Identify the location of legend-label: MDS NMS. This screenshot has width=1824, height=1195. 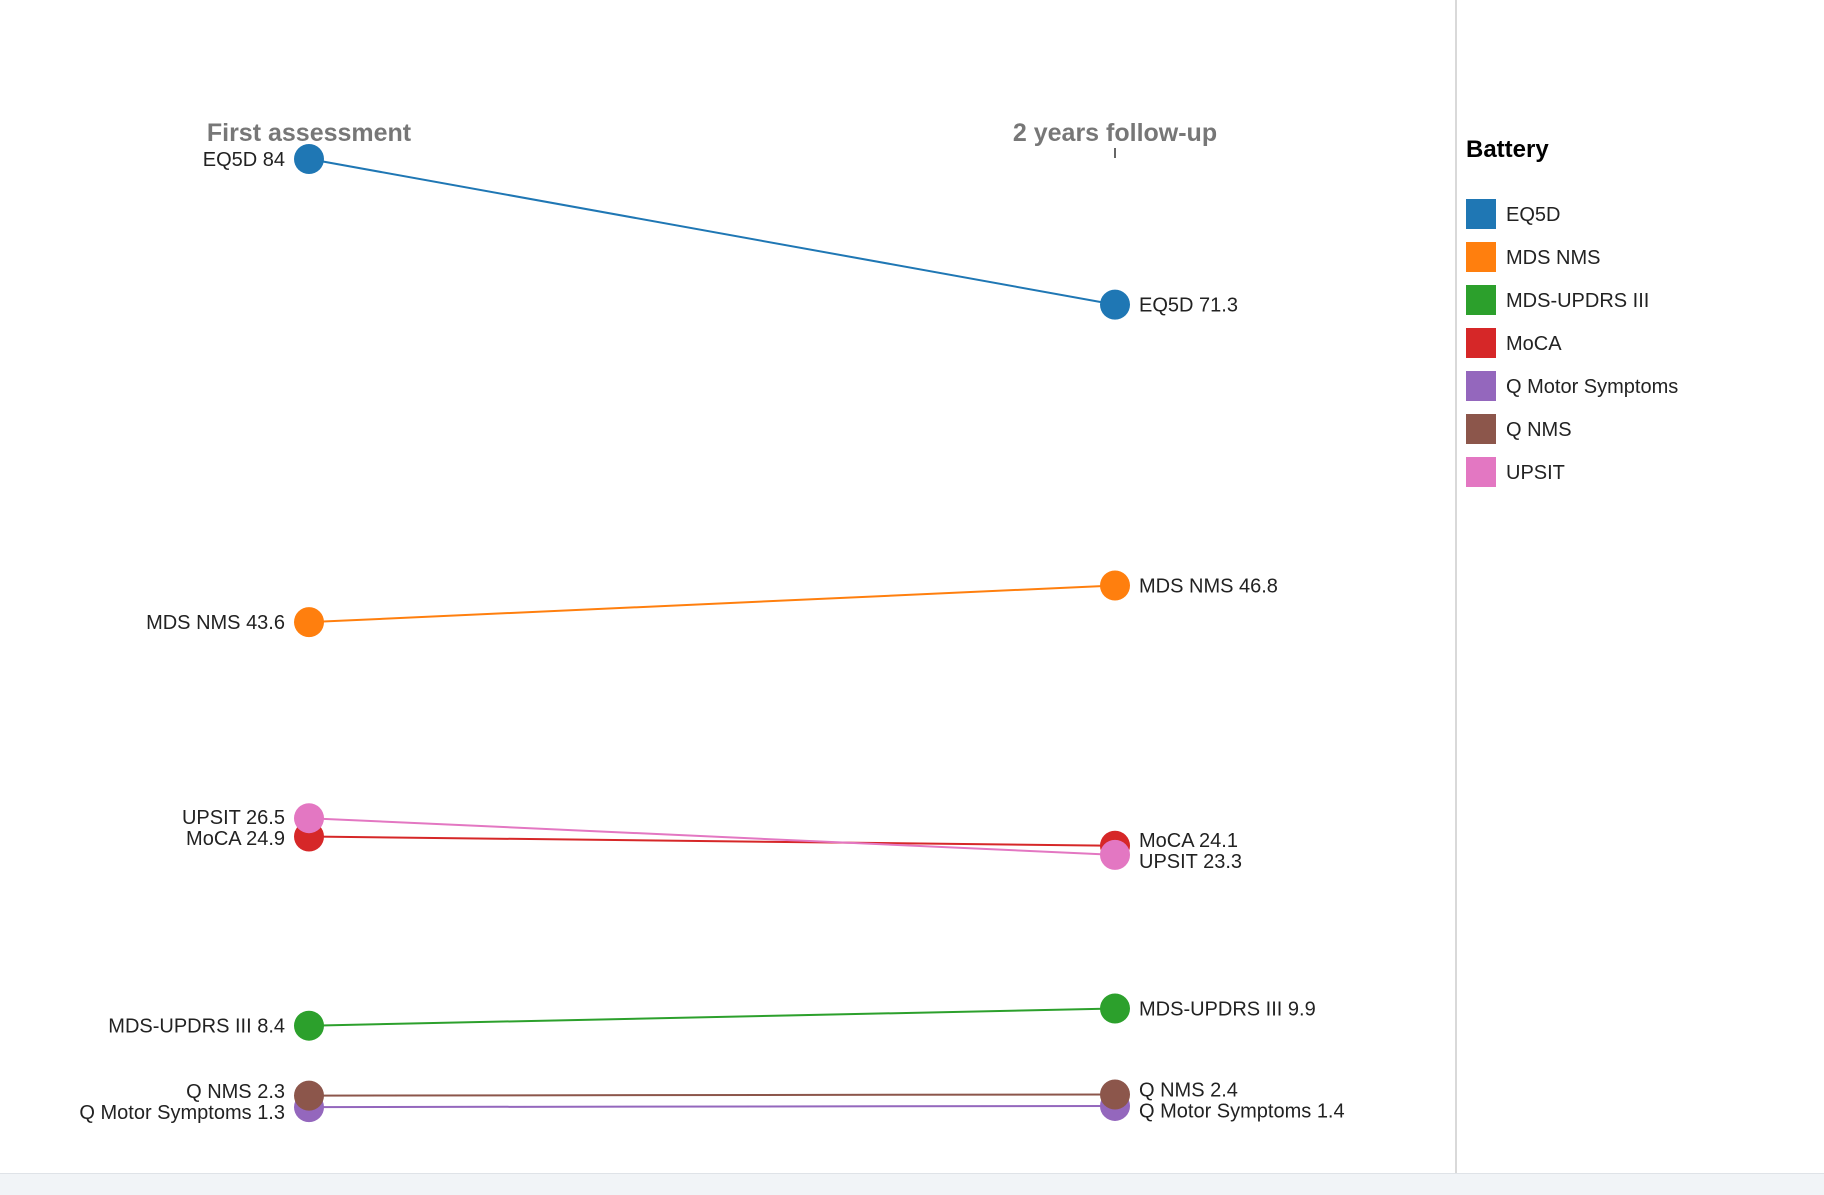
(1553, 258).